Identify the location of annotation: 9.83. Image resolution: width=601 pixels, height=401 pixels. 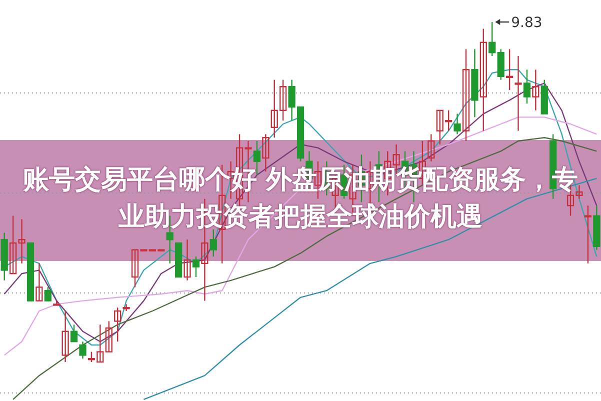
(526, 23).